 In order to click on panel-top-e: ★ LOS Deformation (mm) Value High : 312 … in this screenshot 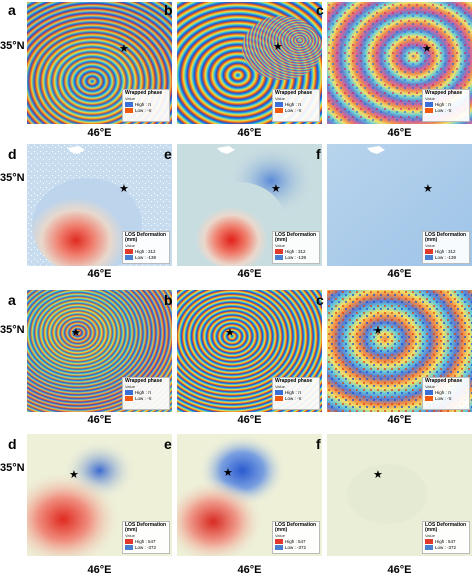, I will do `click(249, 205)`.